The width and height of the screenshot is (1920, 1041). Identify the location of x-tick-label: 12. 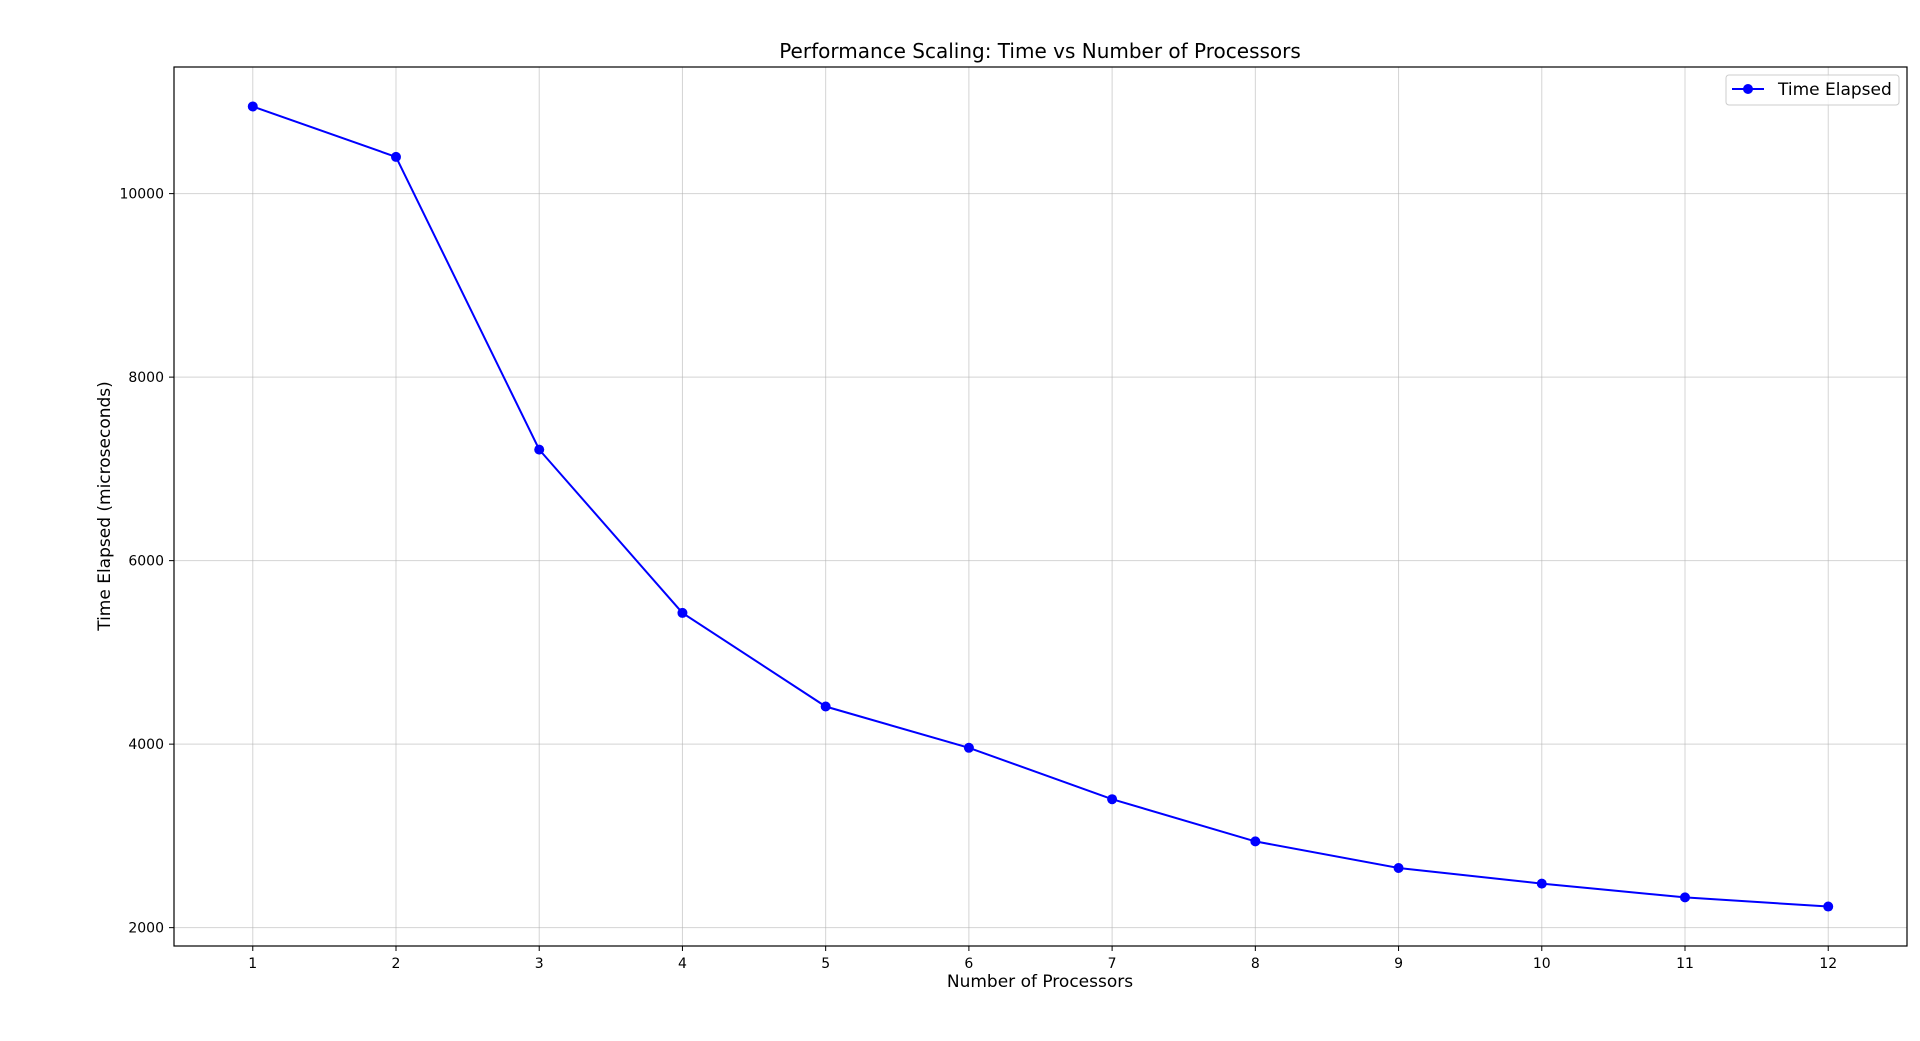
(1828, 964).